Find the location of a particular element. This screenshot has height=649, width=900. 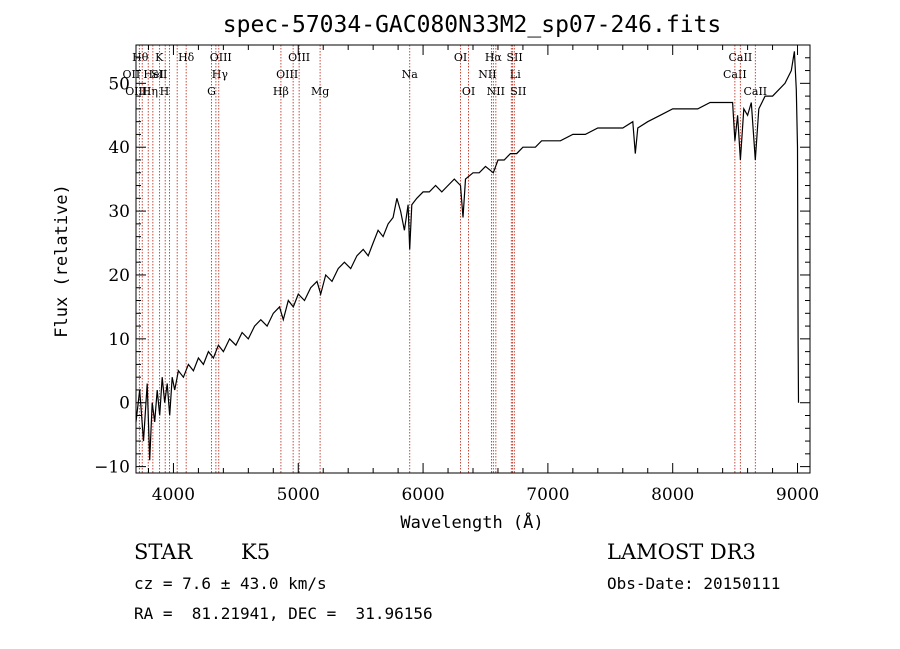

spectral-line-label-13: OIII is located at coordinates (287, 74).